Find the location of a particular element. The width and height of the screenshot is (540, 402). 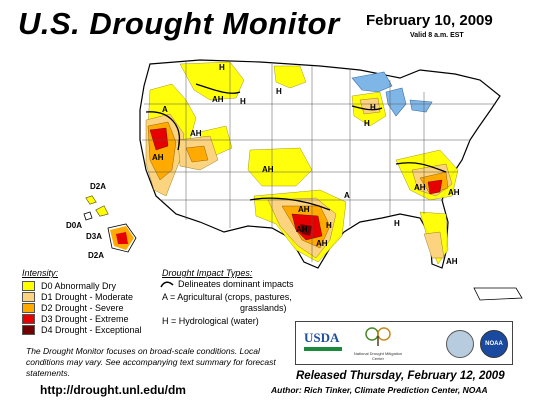

label-a2: A is located at coordinates (347, 195).